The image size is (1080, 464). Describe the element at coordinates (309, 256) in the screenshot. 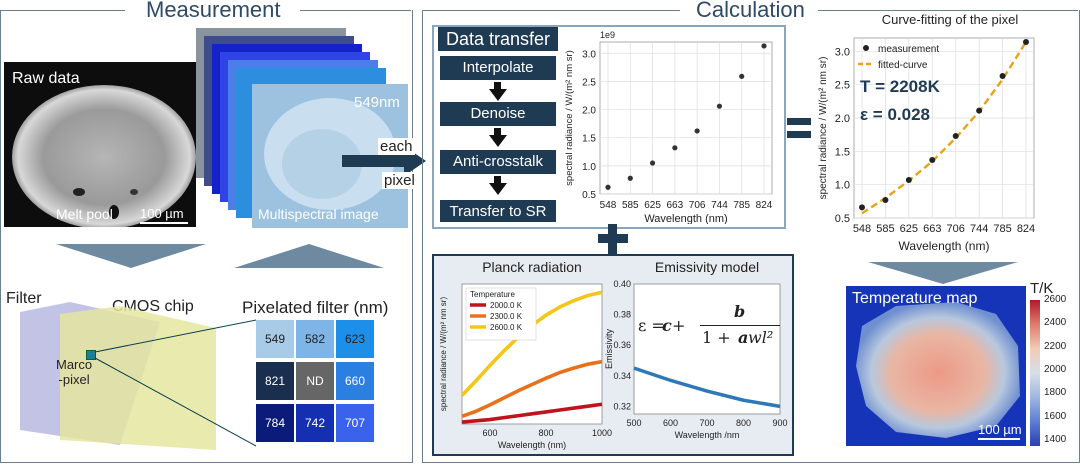

I see `triangle-up` at that location.